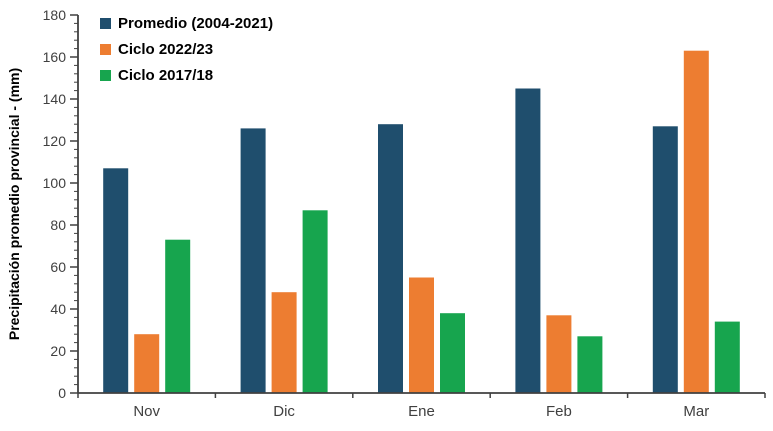 Image resolution: width=773 pixels, height=431 pixels. What do you see at coordinates (452, 353) in the screenshot?
I see `bar-ciclo-2017-18-ene` at bounding box center [452, 353].